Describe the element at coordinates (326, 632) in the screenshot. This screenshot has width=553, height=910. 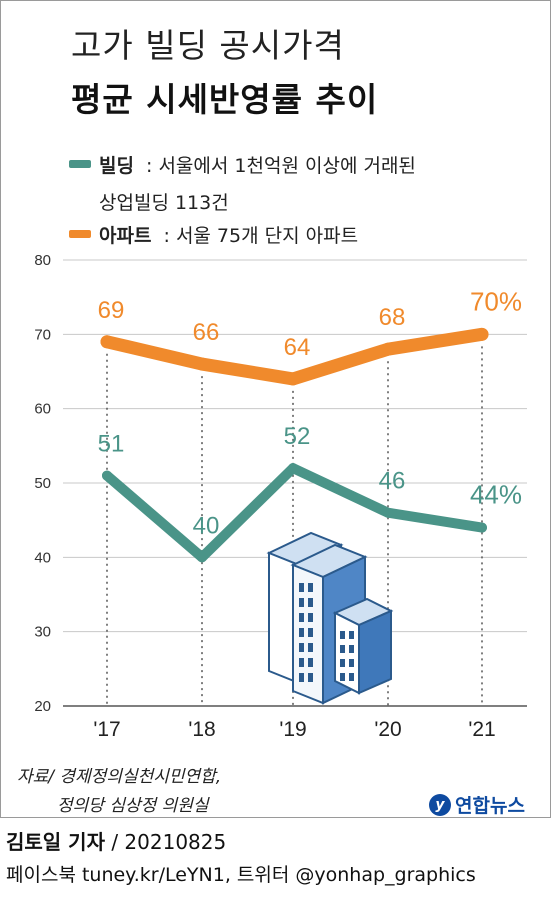
I see `building-windows` at that location.